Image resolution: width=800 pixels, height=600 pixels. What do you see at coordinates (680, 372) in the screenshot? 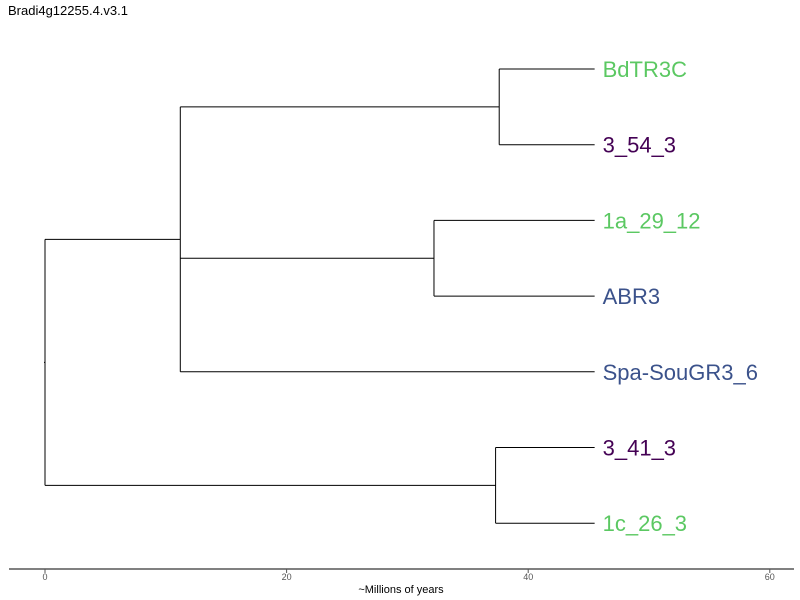
I see `leaf-label-Spa-SouGR3_6: Spa-SouGR3_6` at bounding box center [680, 372].